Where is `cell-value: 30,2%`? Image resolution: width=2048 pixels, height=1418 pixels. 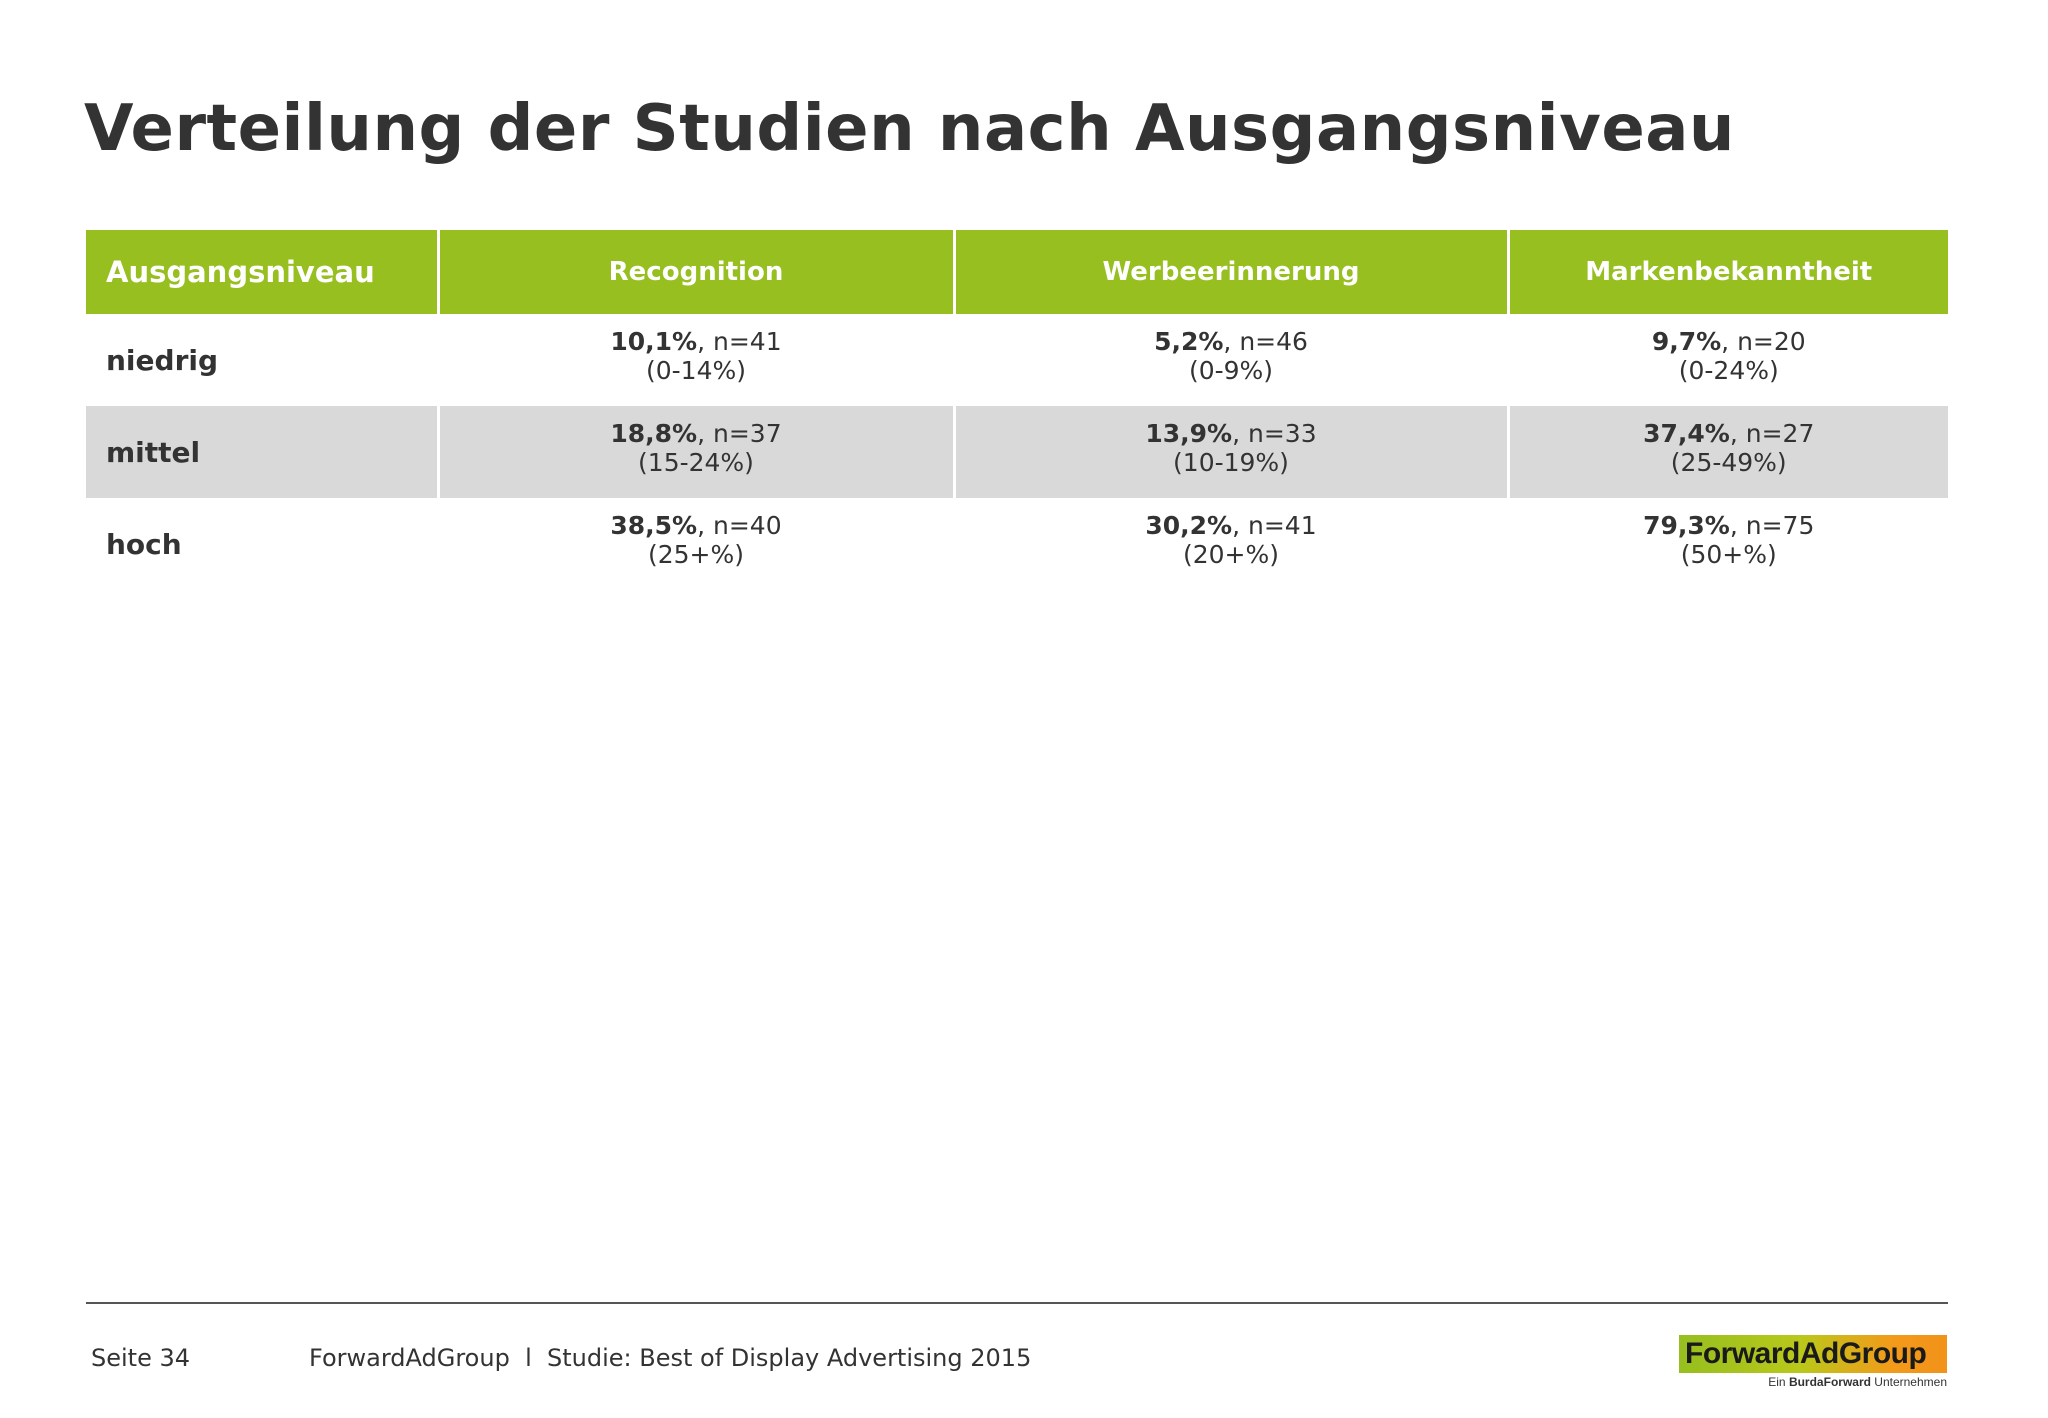
cell-value: 30,2% is located at coordinates (1189, 525).